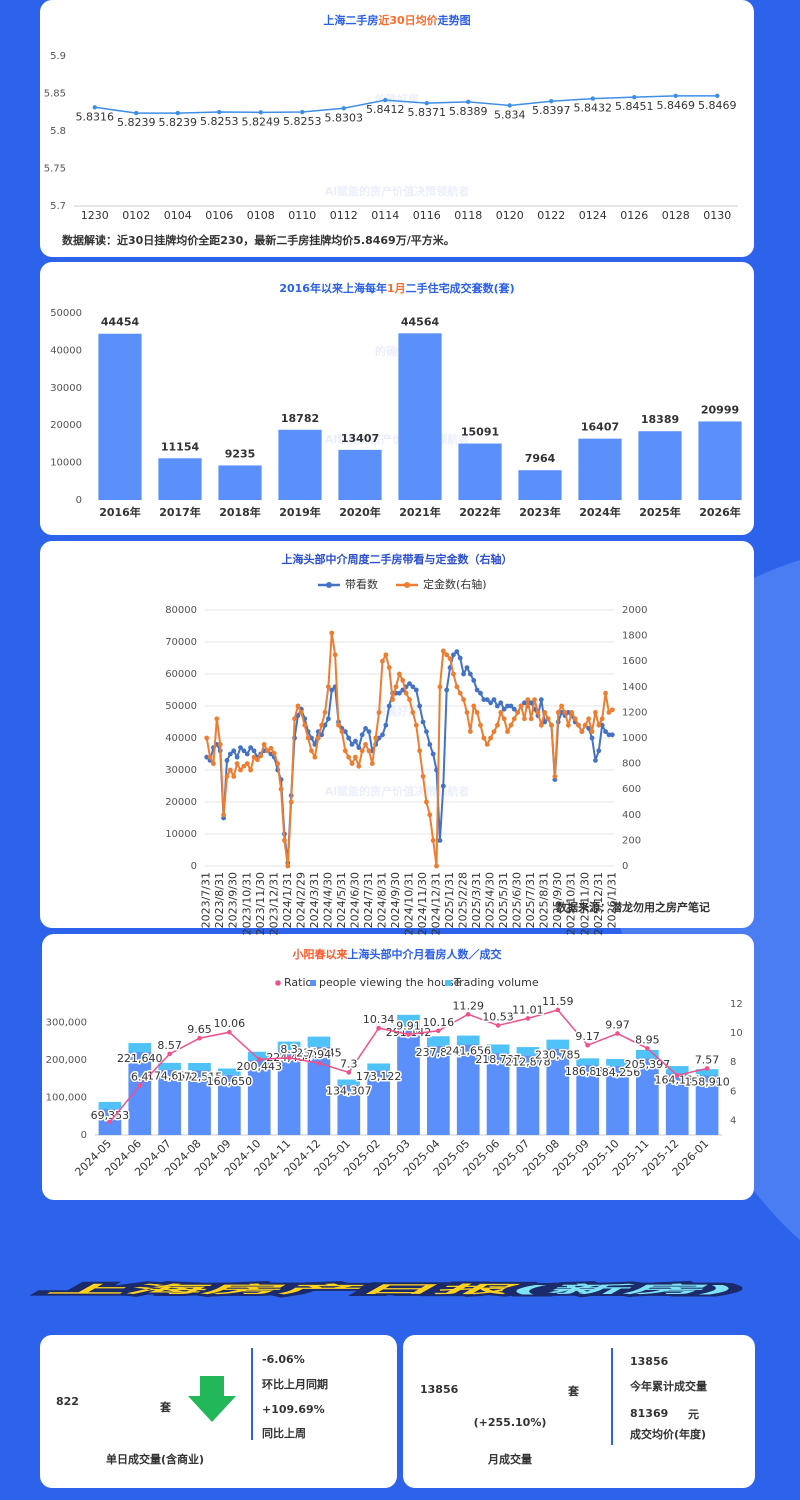 The width and height of the screenshot is (800, 1500). What do you see at coordinates (293, 1409) in the screenshot?
I see `change-value: +109.69%` at bounding box center [293, 1409].